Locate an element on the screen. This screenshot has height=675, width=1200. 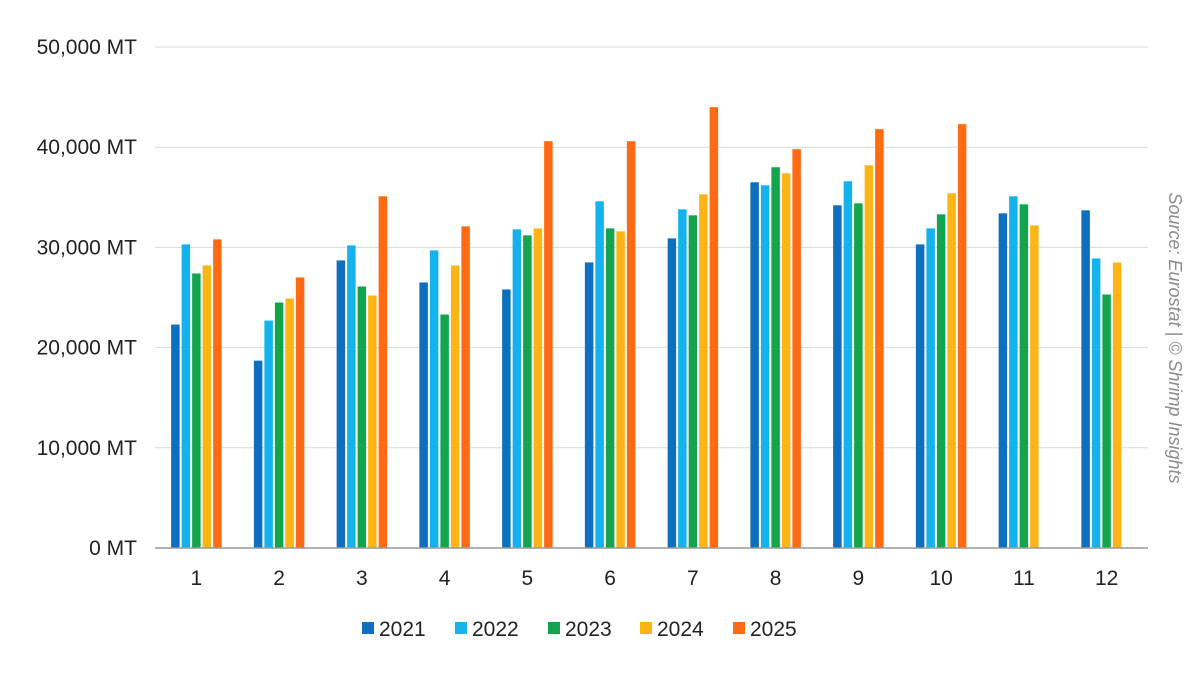
legend-label: 2021 is located at coordinates (402, 629).